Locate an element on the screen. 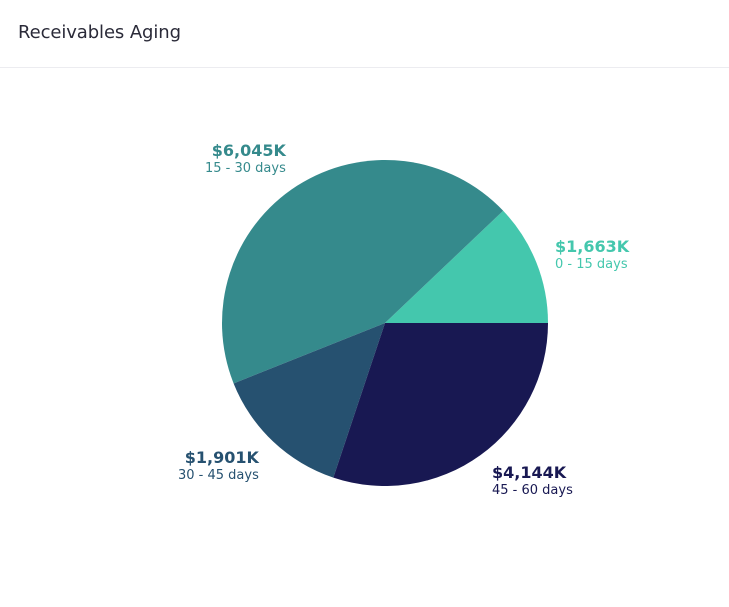 Image resolution: width=729 pixels, height=607 pixels. pie-slice-0-15-days is located at coordinates (466, 266).